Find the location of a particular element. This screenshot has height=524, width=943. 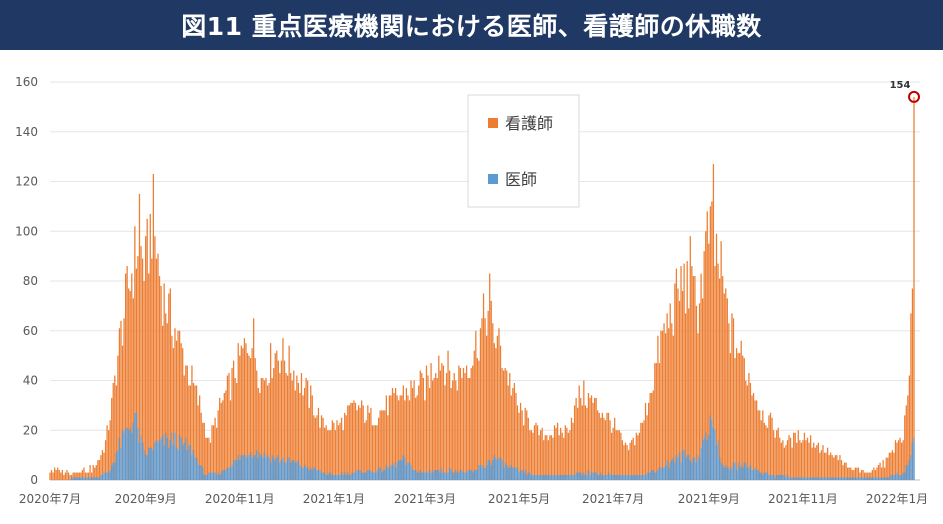

x-tick-label: 2021年3月 is located at coordinates (425, 499).